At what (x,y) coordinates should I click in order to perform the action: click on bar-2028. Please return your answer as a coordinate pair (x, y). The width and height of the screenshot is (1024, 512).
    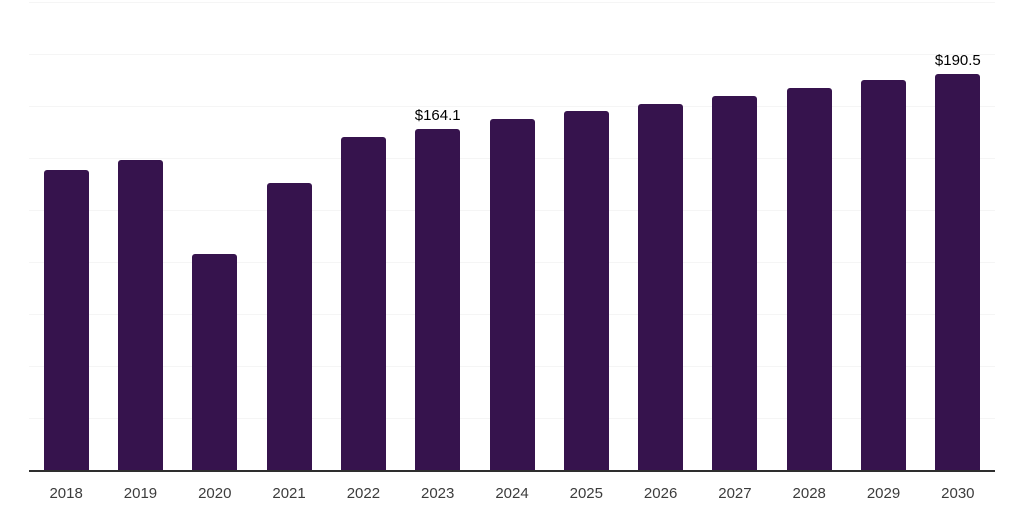
    Looking at the image, I should click on (809, 278).